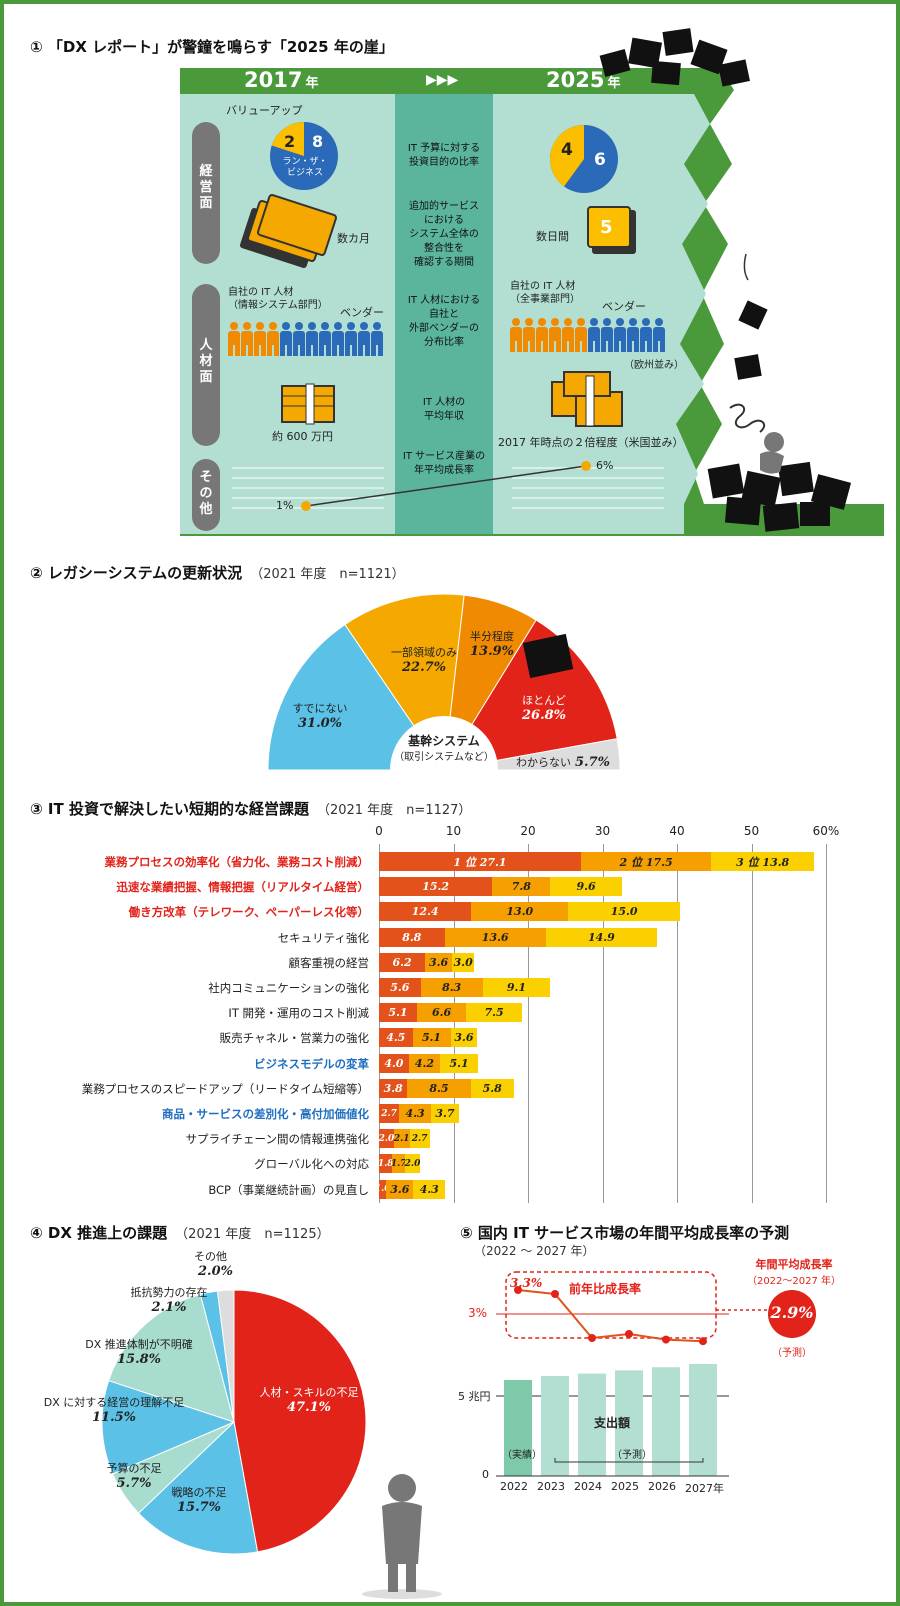 Image resolution: width=900 pixels, height=1606 pixels. Describe the element at coordinates (439, 1088) in the screenshot. I see `bar-value: 8.5` at that location.